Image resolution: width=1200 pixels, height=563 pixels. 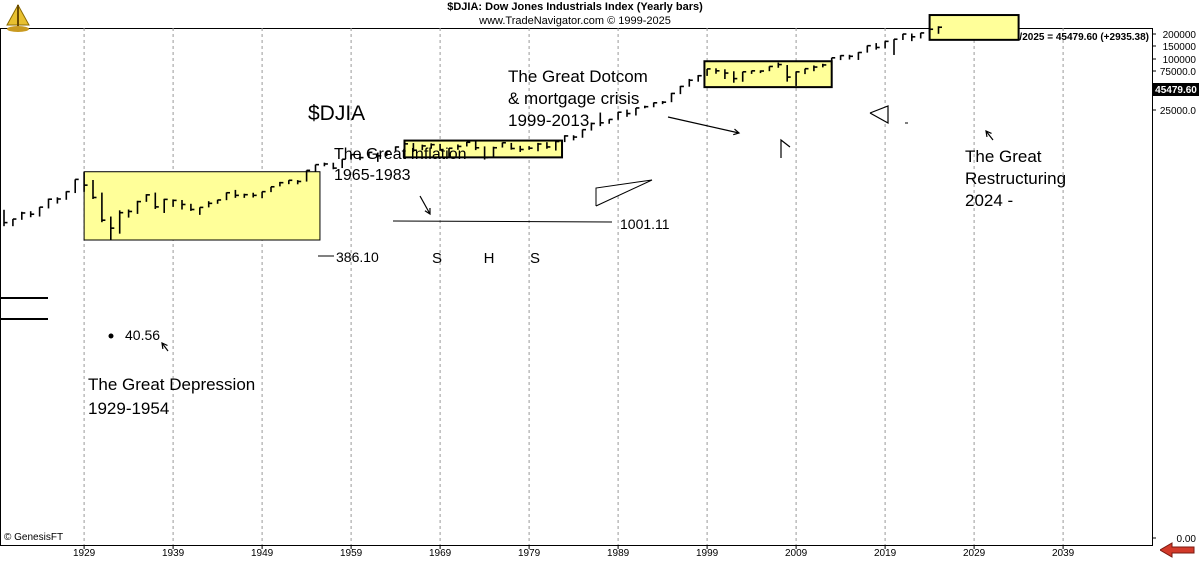 I want to click on red-left-arrow-icon, so click(x=1177, y=552).